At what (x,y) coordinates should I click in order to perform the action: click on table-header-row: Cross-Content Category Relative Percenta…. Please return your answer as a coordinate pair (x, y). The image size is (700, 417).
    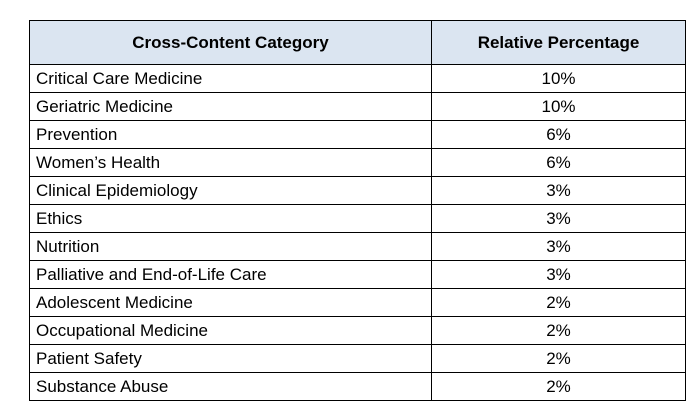
    Looking at the image, I should click on (357, 42).